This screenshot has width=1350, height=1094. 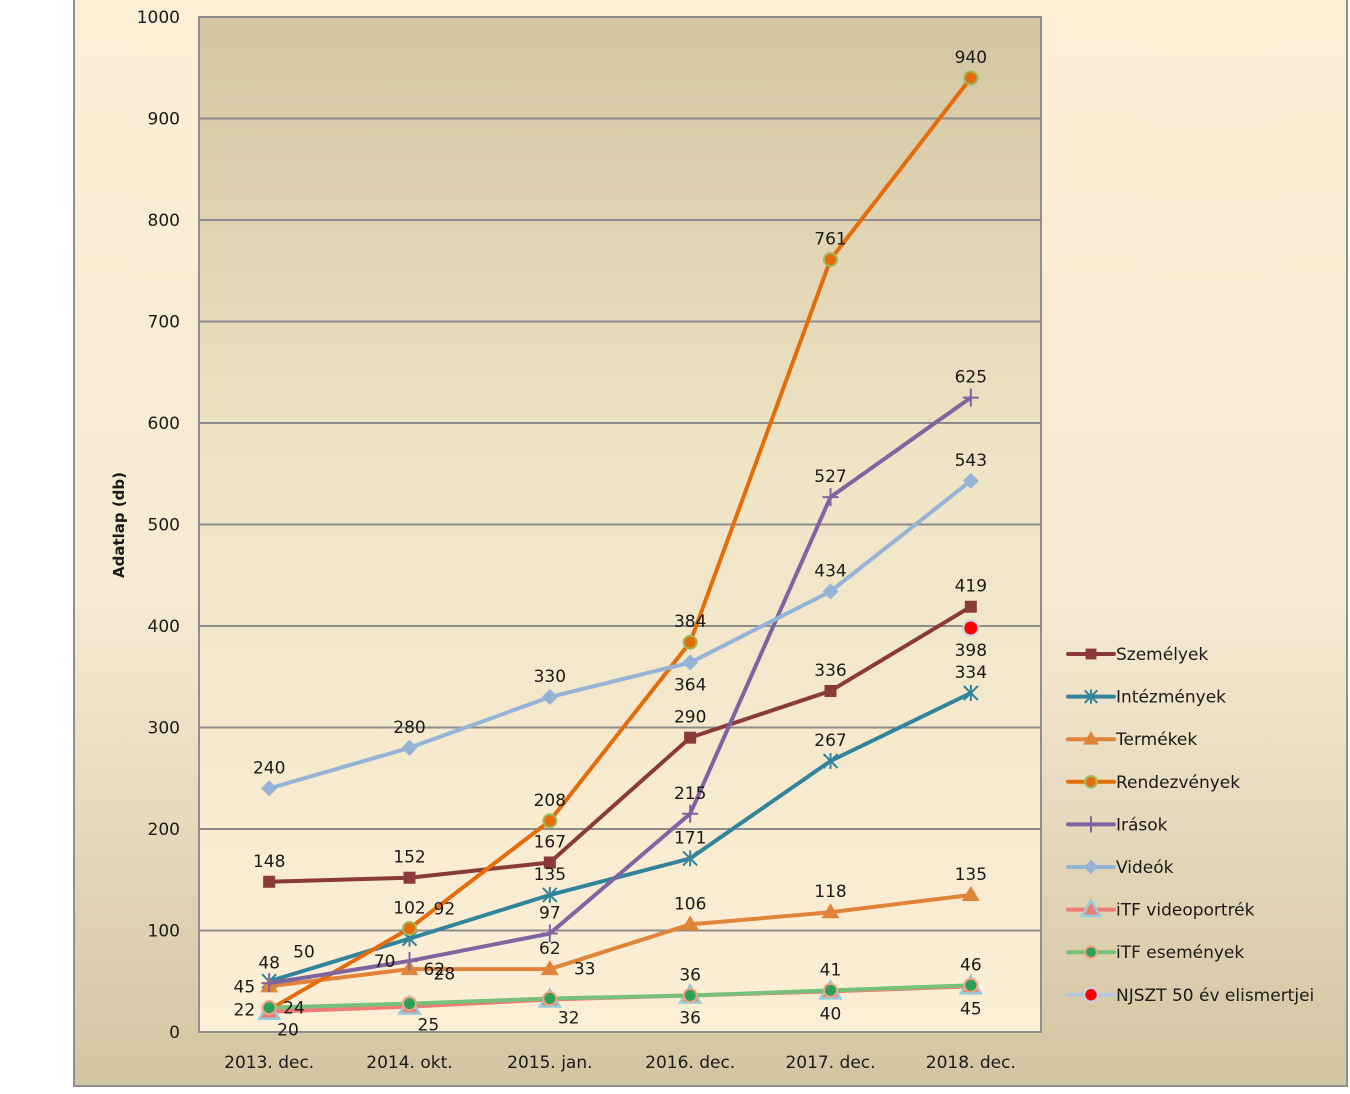 What do you see at coordinates (1145, 868) in the screenshot?
I see `legend-label: Videók` at bounding box center [1145, 868].